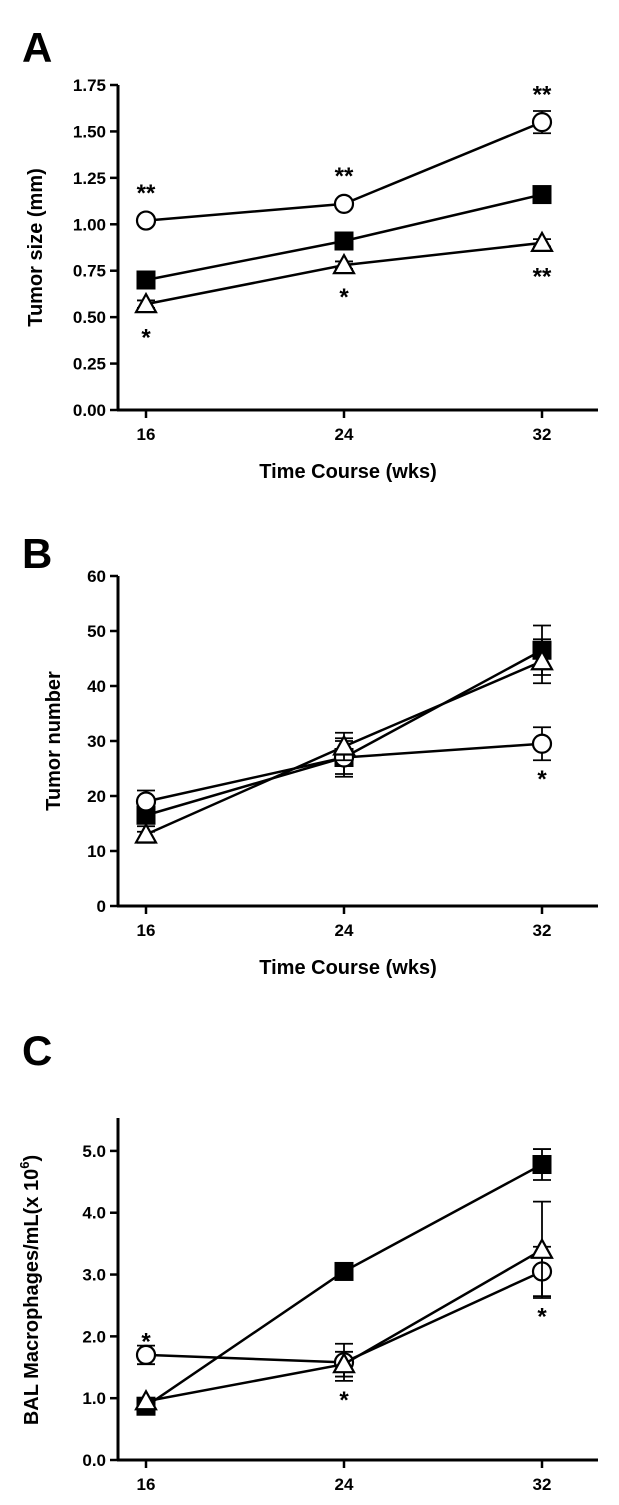 This screenshot has width=619, height=1505. I want to click on y-axis-title: Tumor size (mm), so click(36, 247).